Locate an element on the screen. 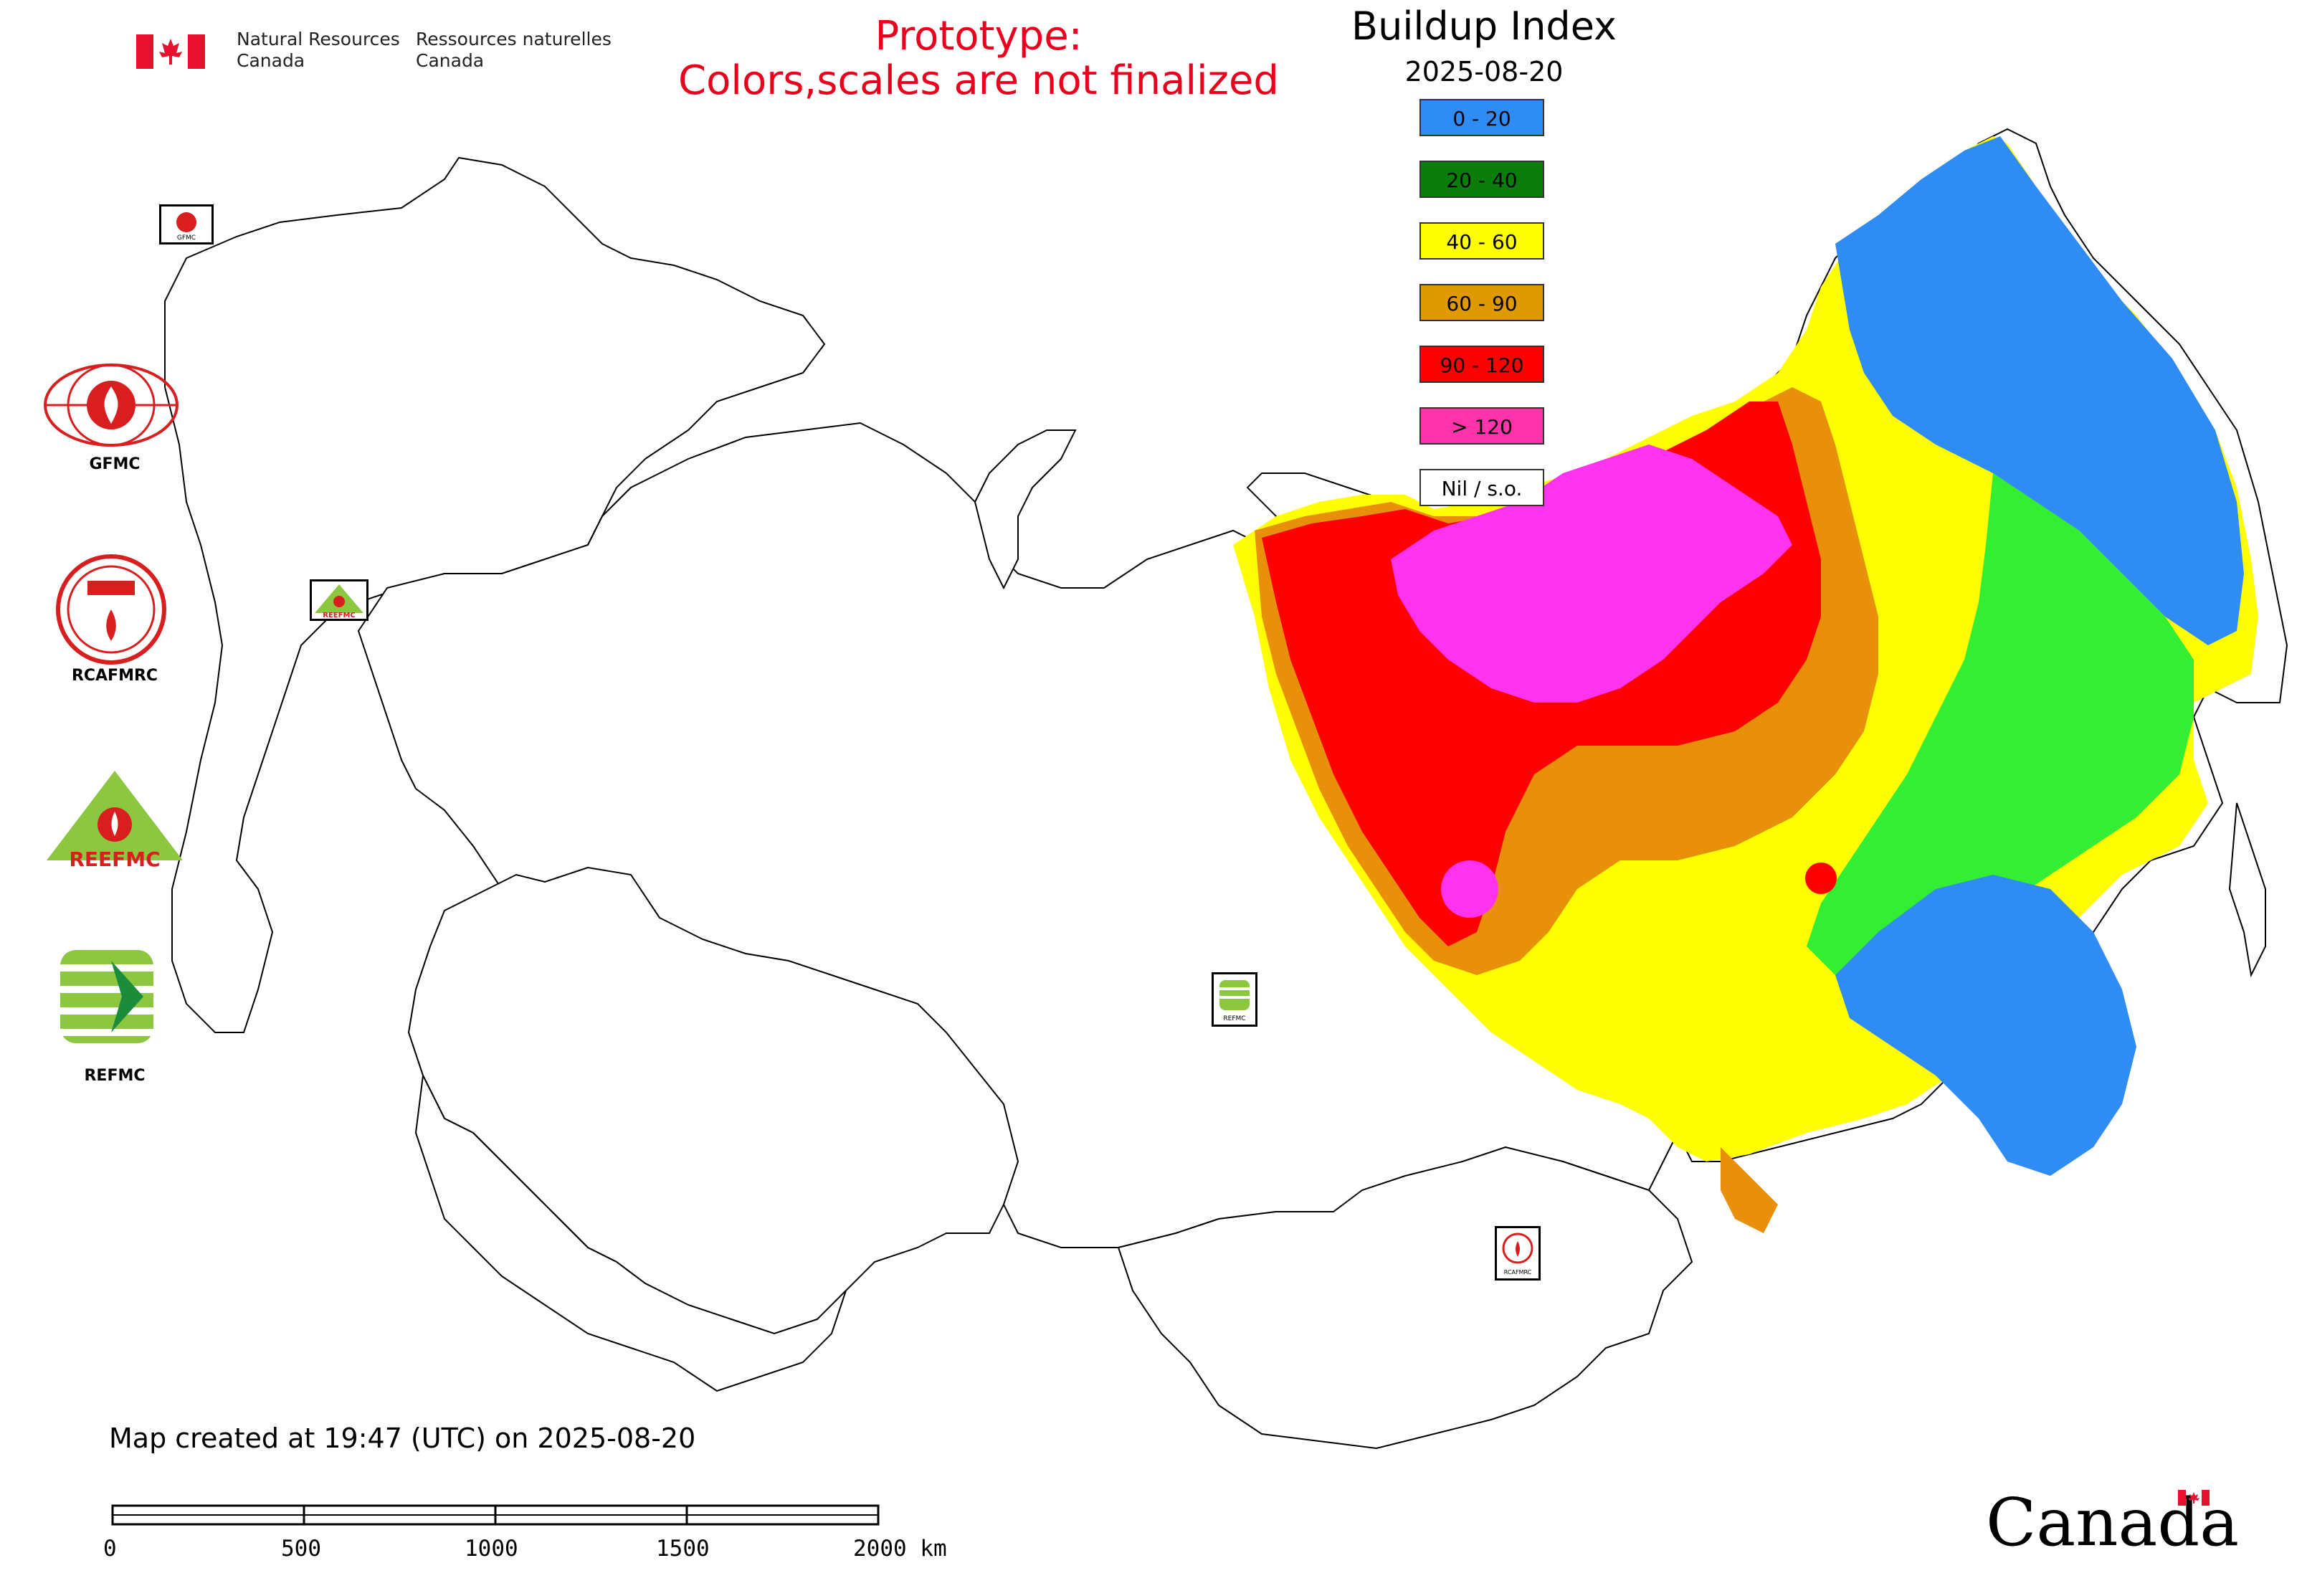 The height and width of the screenshot is (1596, 2302). scale-label-1000: 1000 is located at coordinates (491, 1549).